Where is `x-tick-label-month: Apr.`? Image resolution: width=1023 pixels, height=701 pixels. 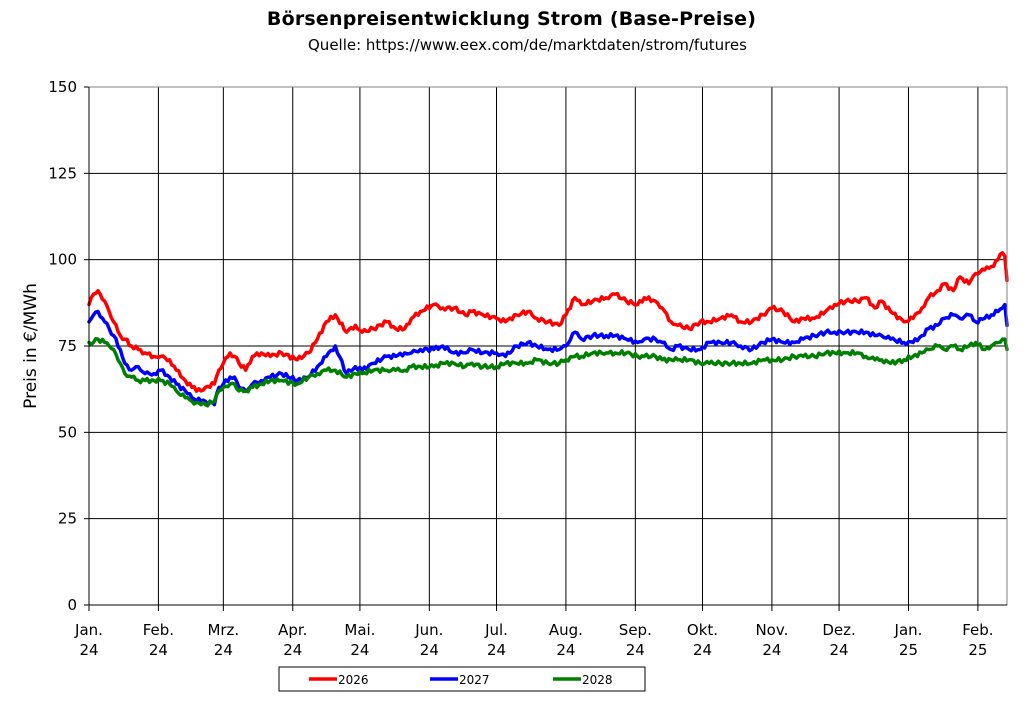
x-tick-label-month: Apr. is located at coordinates (292, 630).